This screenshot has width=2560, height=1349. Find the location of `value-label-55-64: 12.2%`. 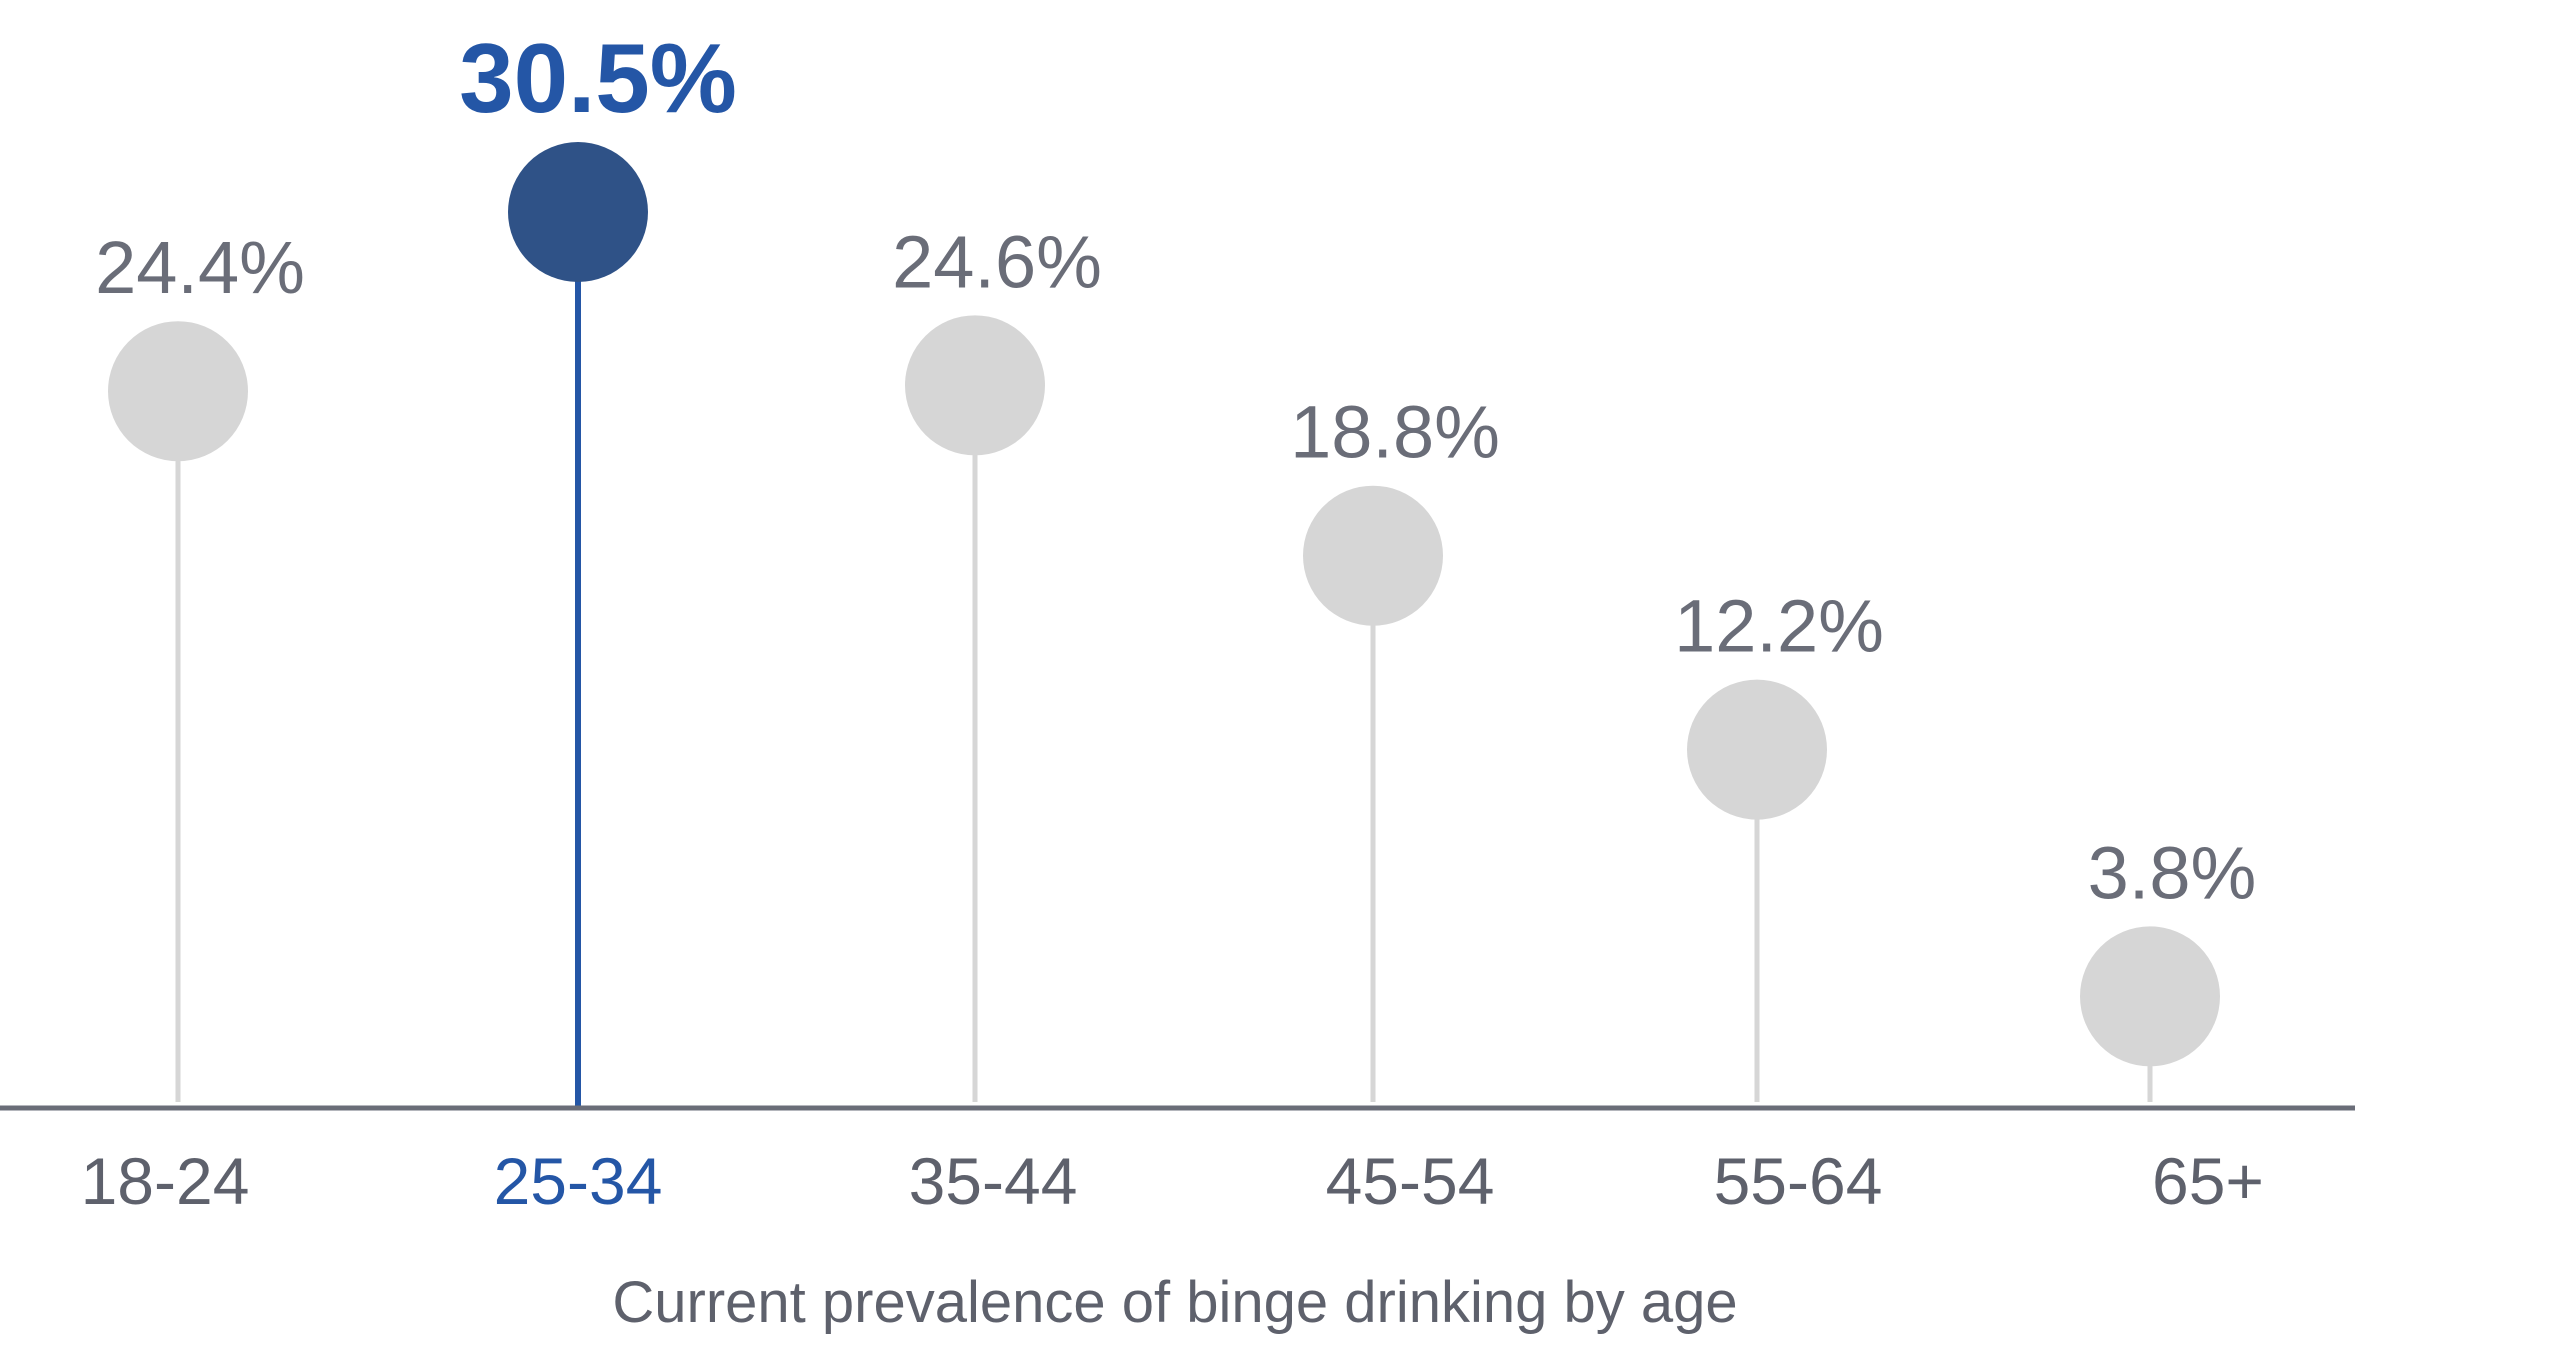

value-label-55-64: 12.2% is located at coordinates (1779, 626).